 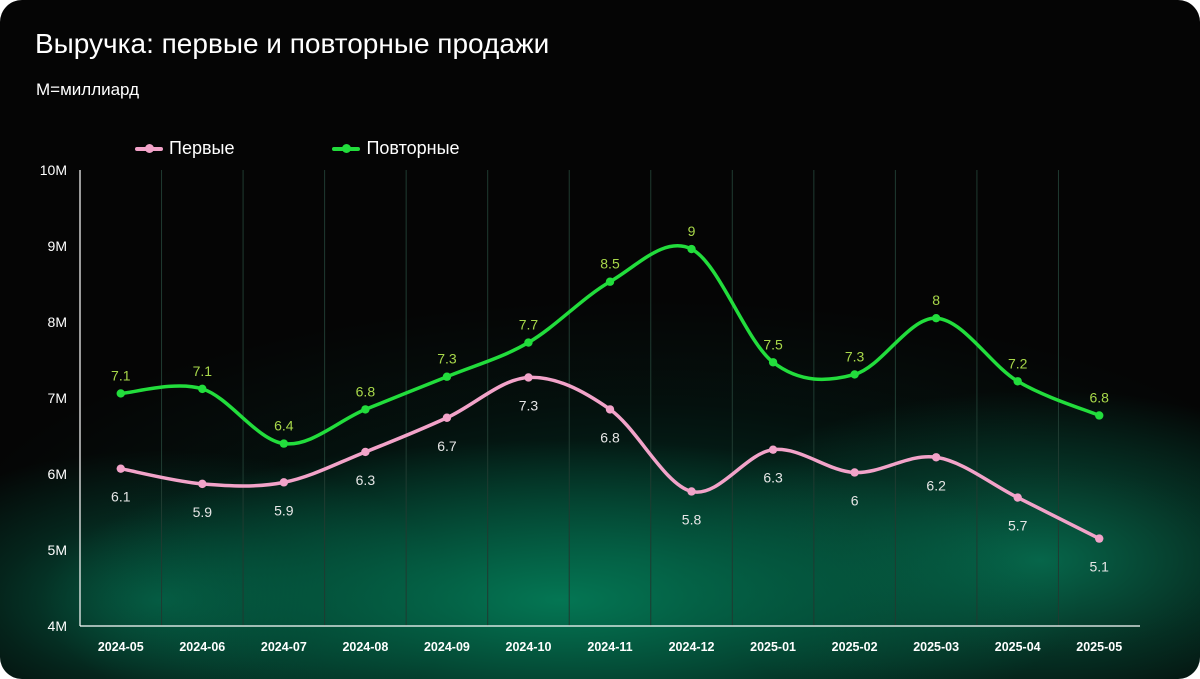 What do you see at coordinates (692, 231) in the screenshot?
I see `data-label-repeat: 9` at bounding box center [692, 231].